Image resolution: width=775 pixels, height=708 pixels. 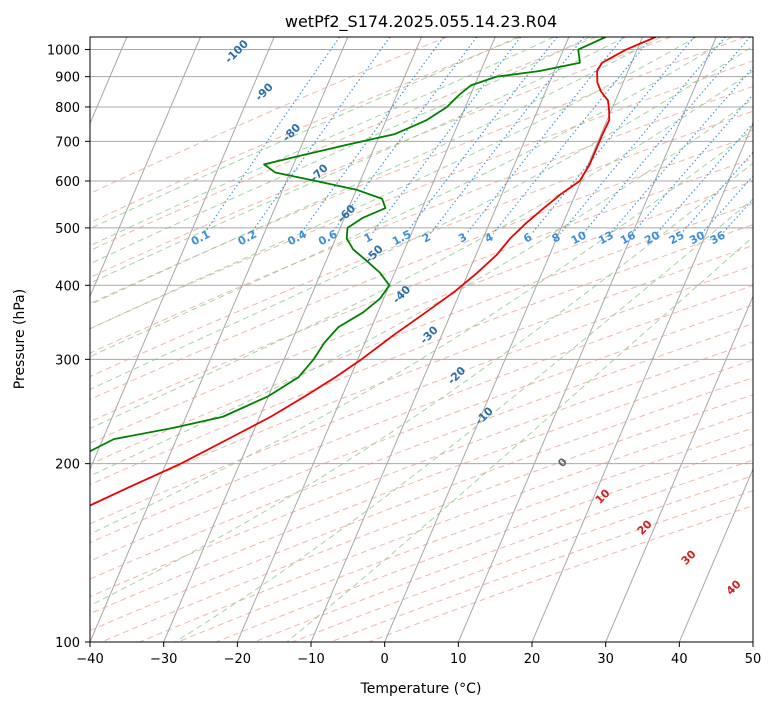 I want to click on x-tick-label: −40, so click(x=89, y=659).